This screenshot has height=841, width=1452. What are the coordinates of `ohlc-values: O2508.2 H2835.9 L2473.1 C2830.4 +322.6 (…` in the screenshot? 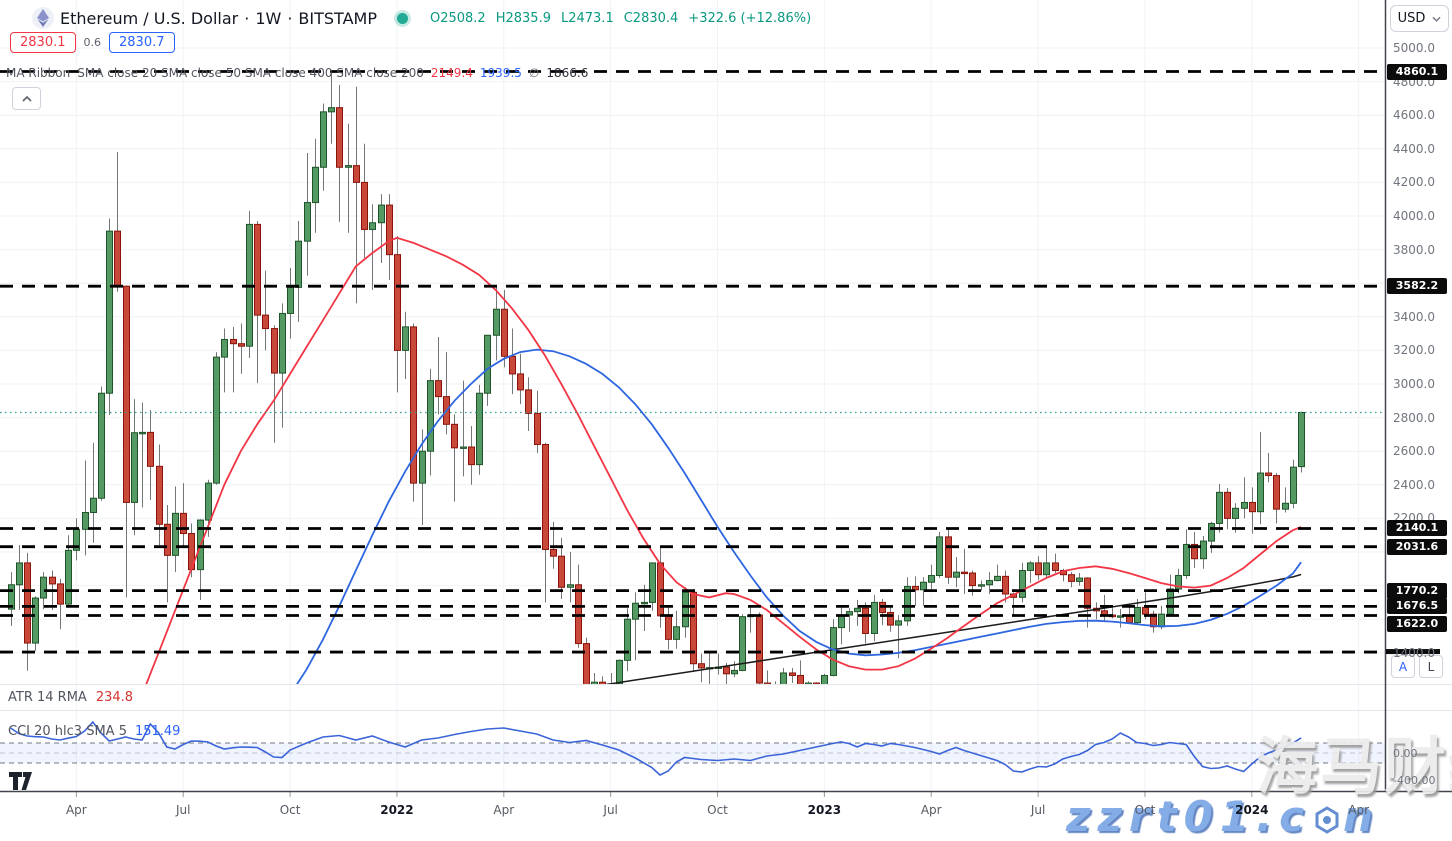 It's located at (620, 18).